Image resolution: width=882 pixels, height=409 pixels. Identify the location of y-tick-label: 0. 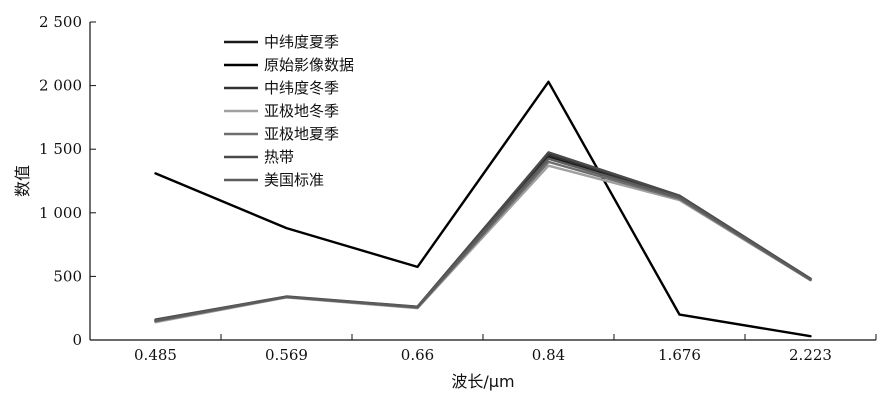
(77, 340).